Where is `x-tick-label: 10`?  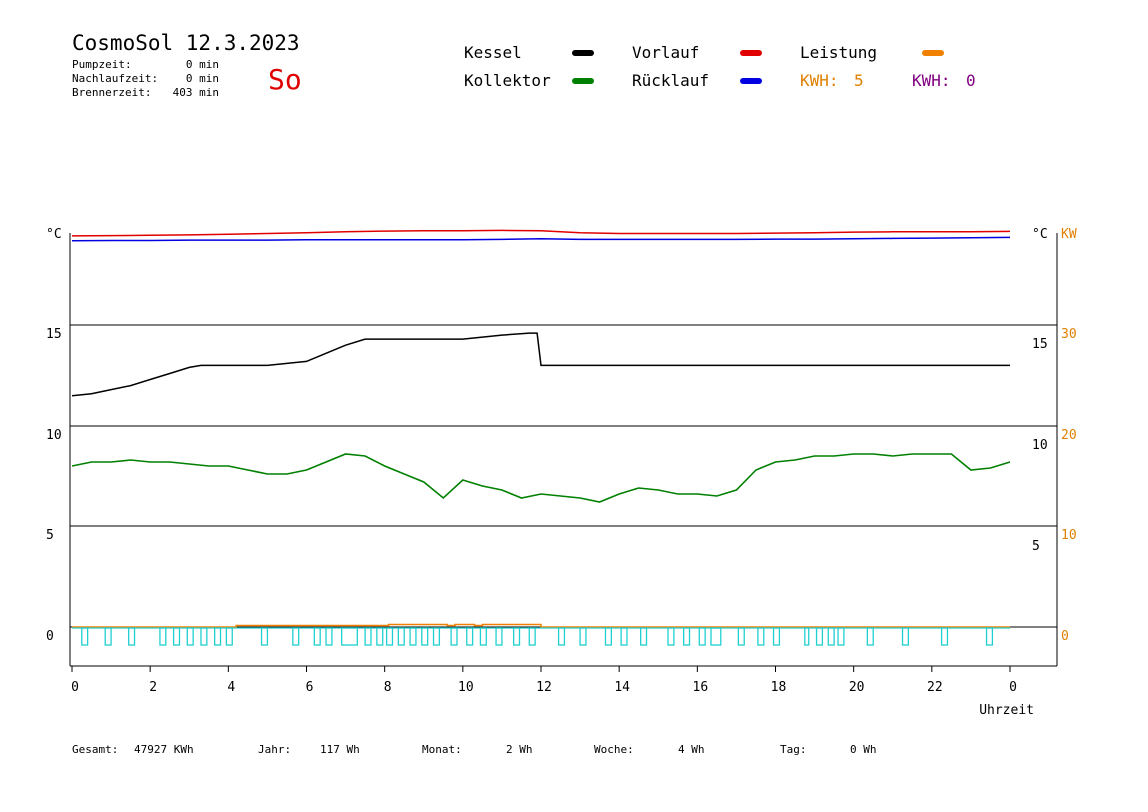
x-tick-label: 10 is located at coordinates (466, 687).